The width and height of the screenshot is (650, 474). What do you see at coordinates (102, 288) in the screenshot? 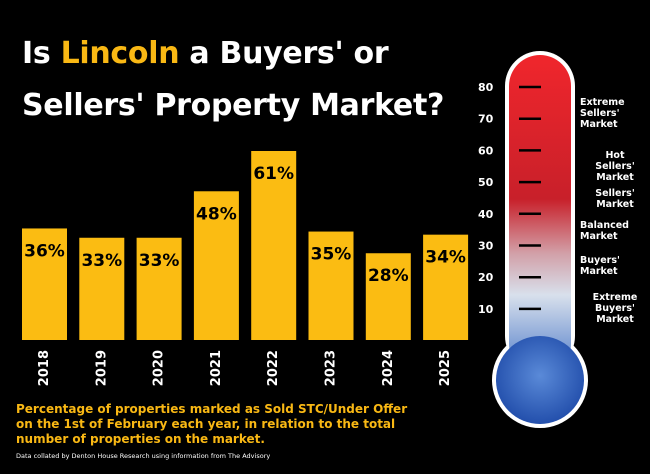
I see `bar-2019` at bounding box center [102, 288].